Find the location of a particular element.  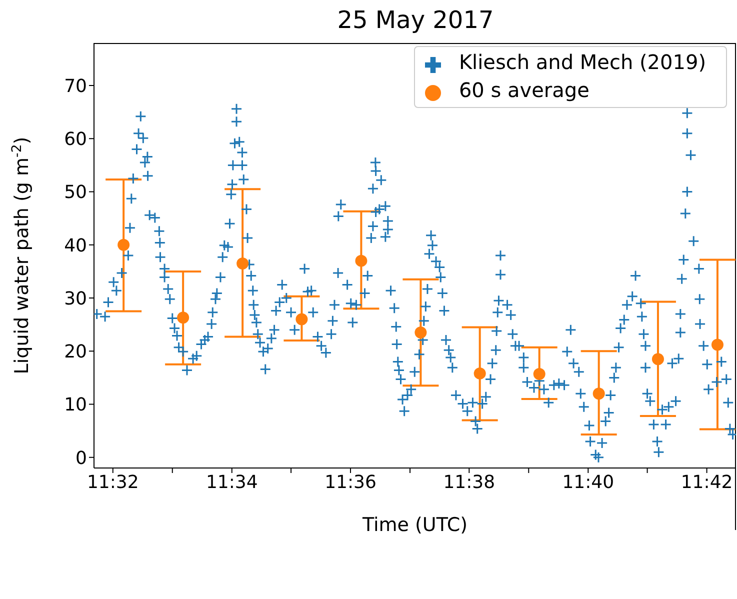

y-tick-label: 20 is located at coordinates (75, 352).